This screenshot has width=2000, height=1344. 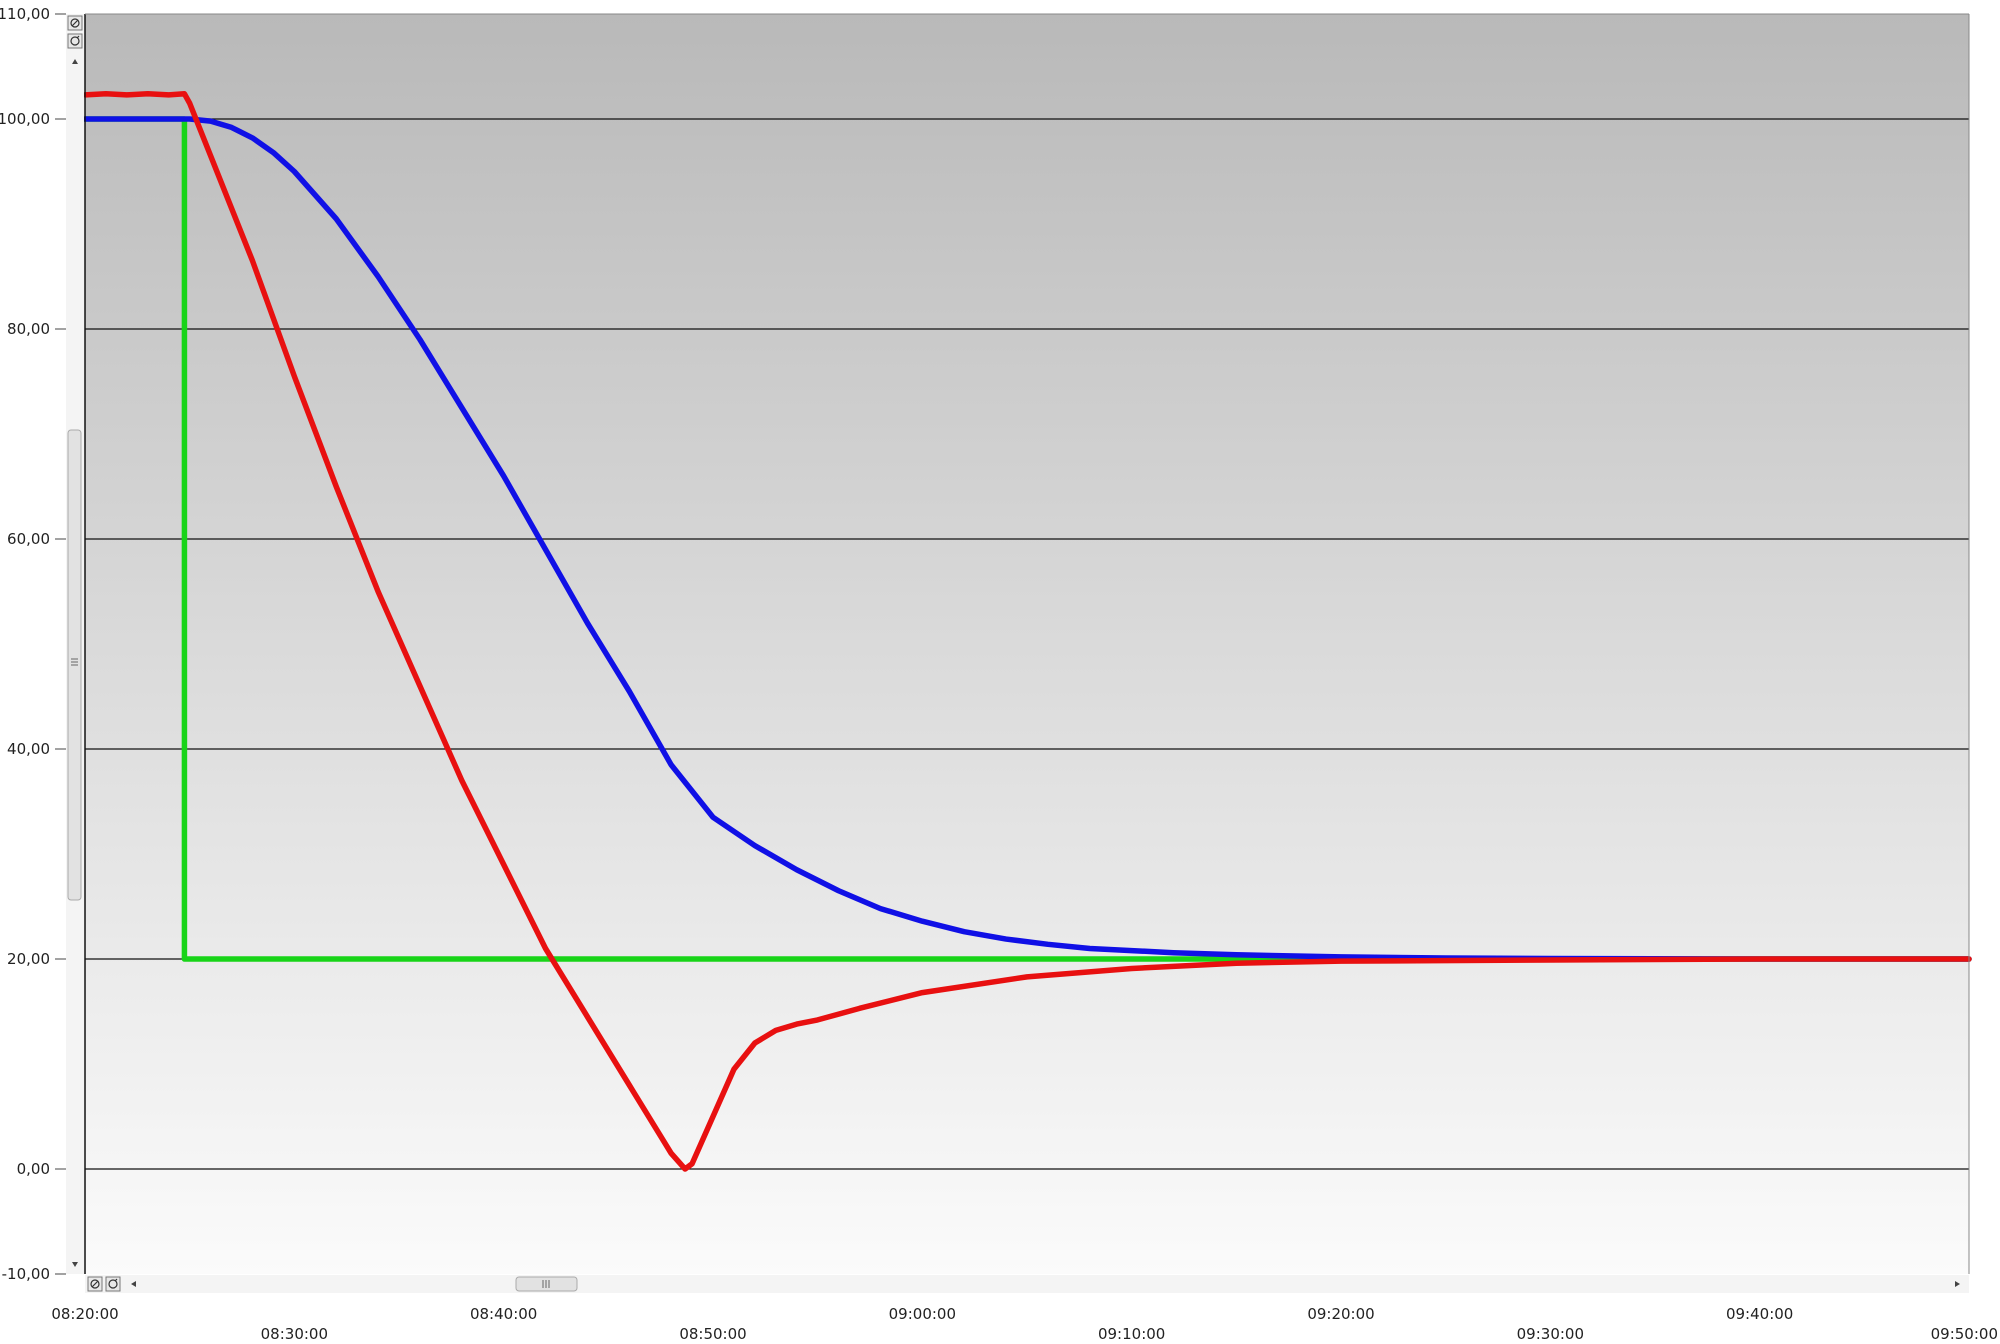 I want to click on y-tick-label: -10,00, so click(x=26, y=1274).